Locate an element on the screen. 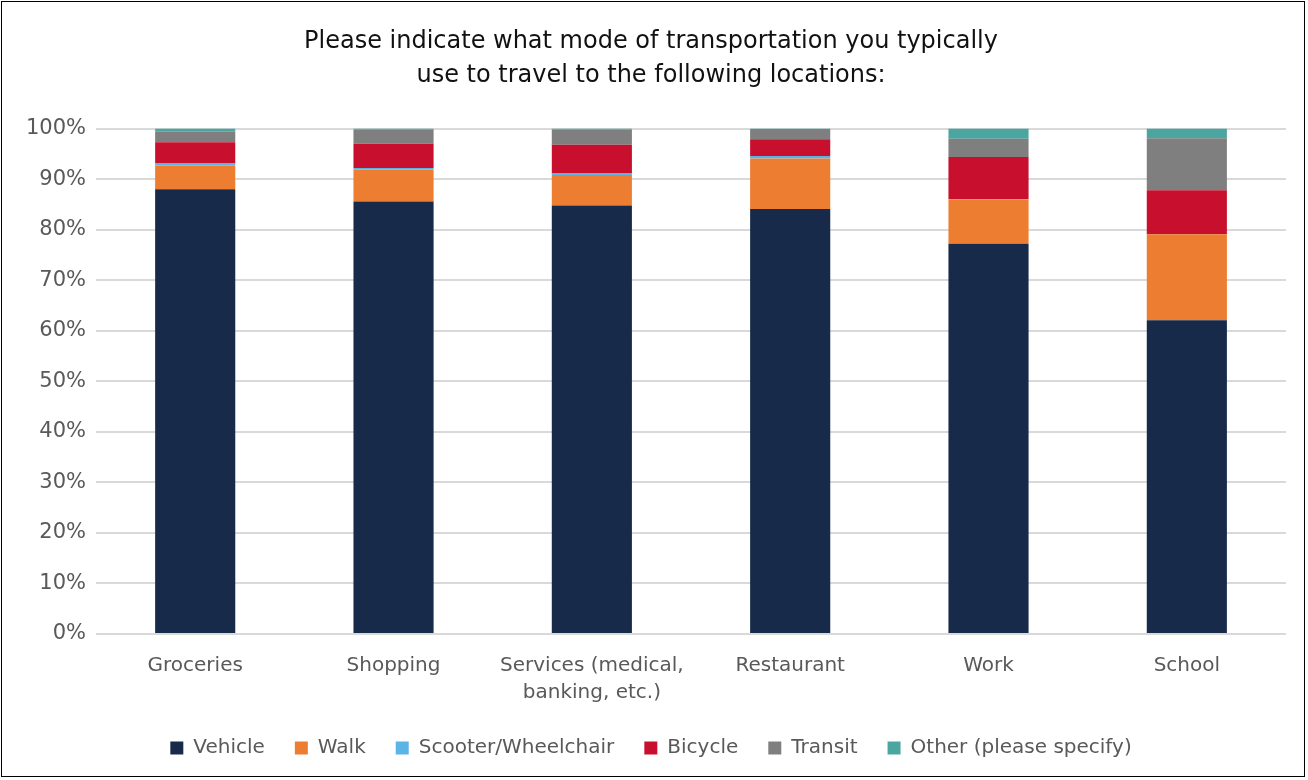 Image resolution: width=1308 pixels, height=780 pixels. y-tick-label: 60% is located at coordinates (63, 329).